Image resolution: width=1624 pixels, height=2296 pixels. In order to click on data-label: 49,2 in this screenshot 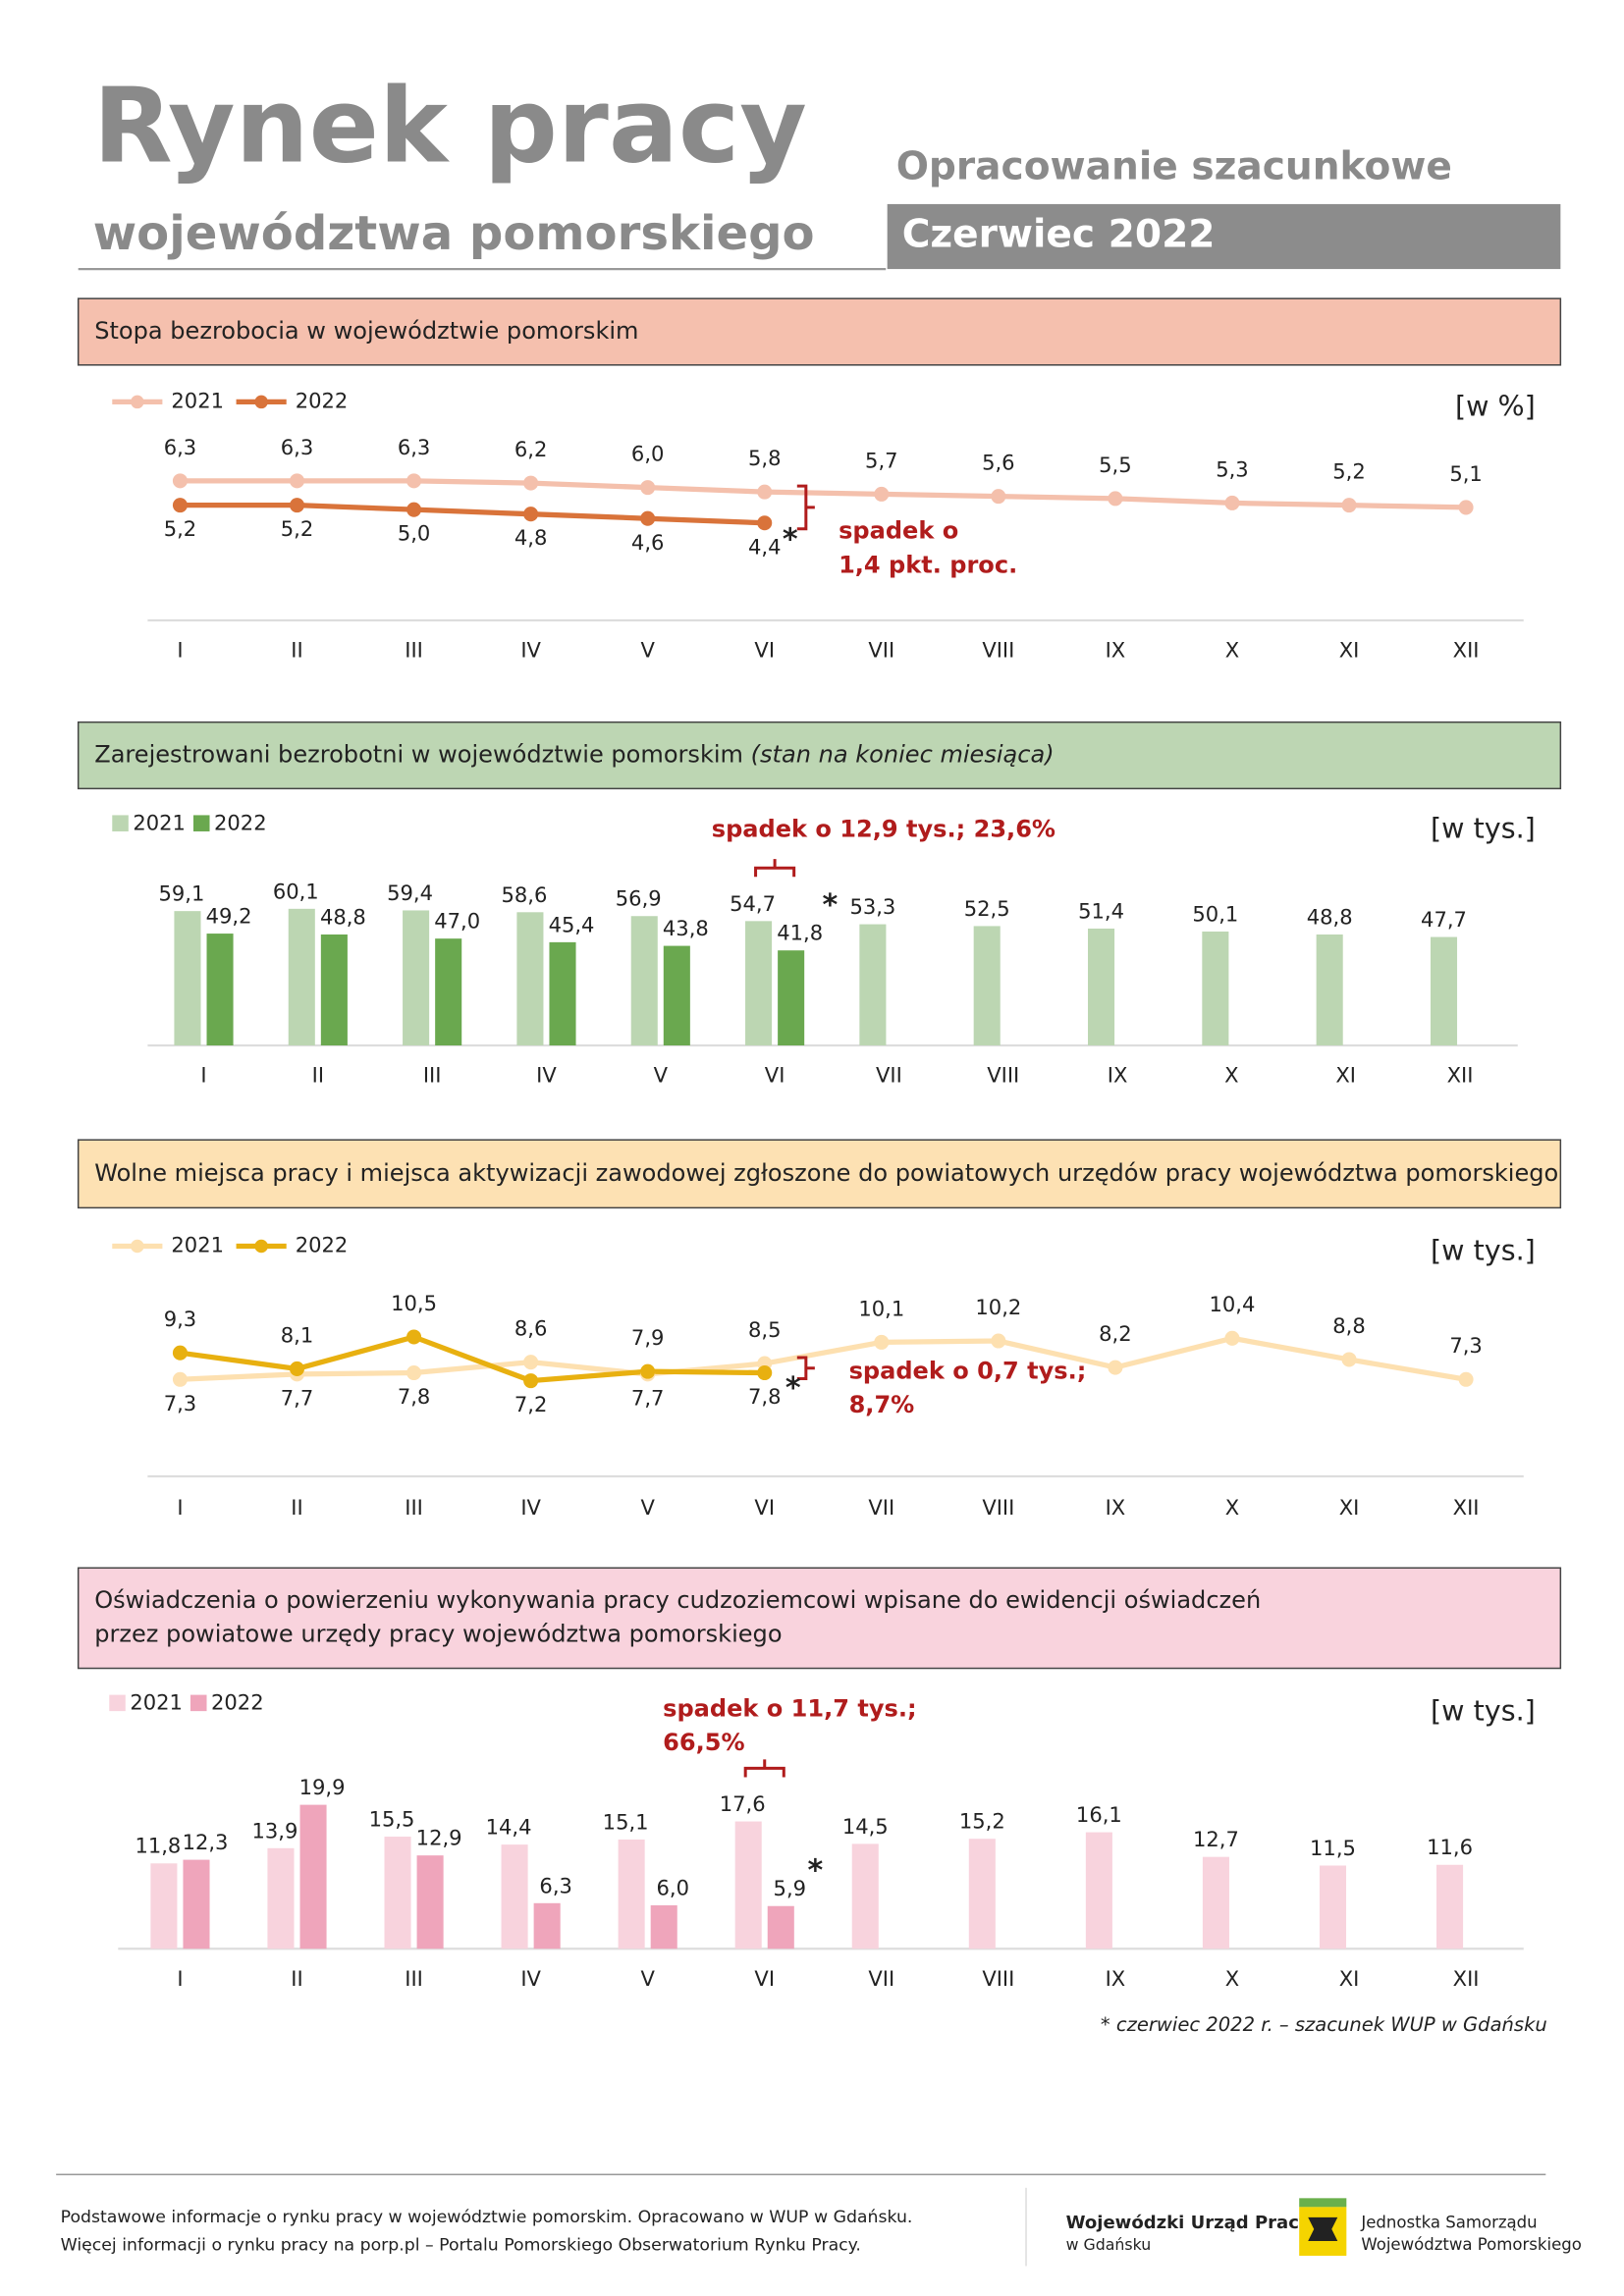, I will do `click(229, 916)`.